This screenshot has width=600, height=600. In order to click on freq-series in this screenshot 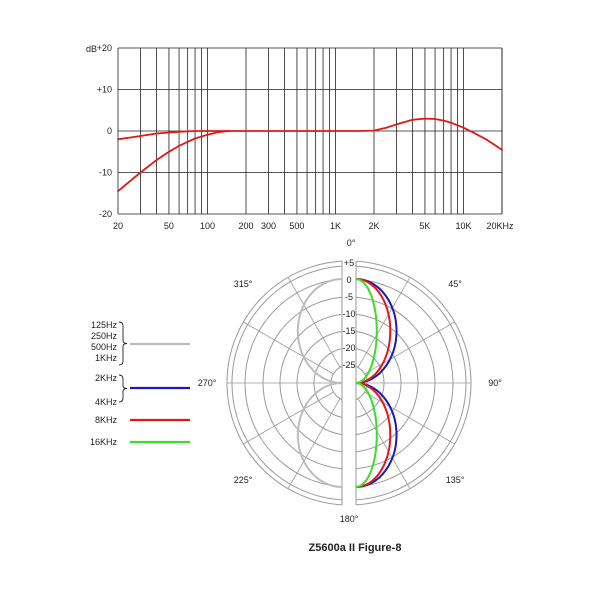, I will do `click(310, 155)`.